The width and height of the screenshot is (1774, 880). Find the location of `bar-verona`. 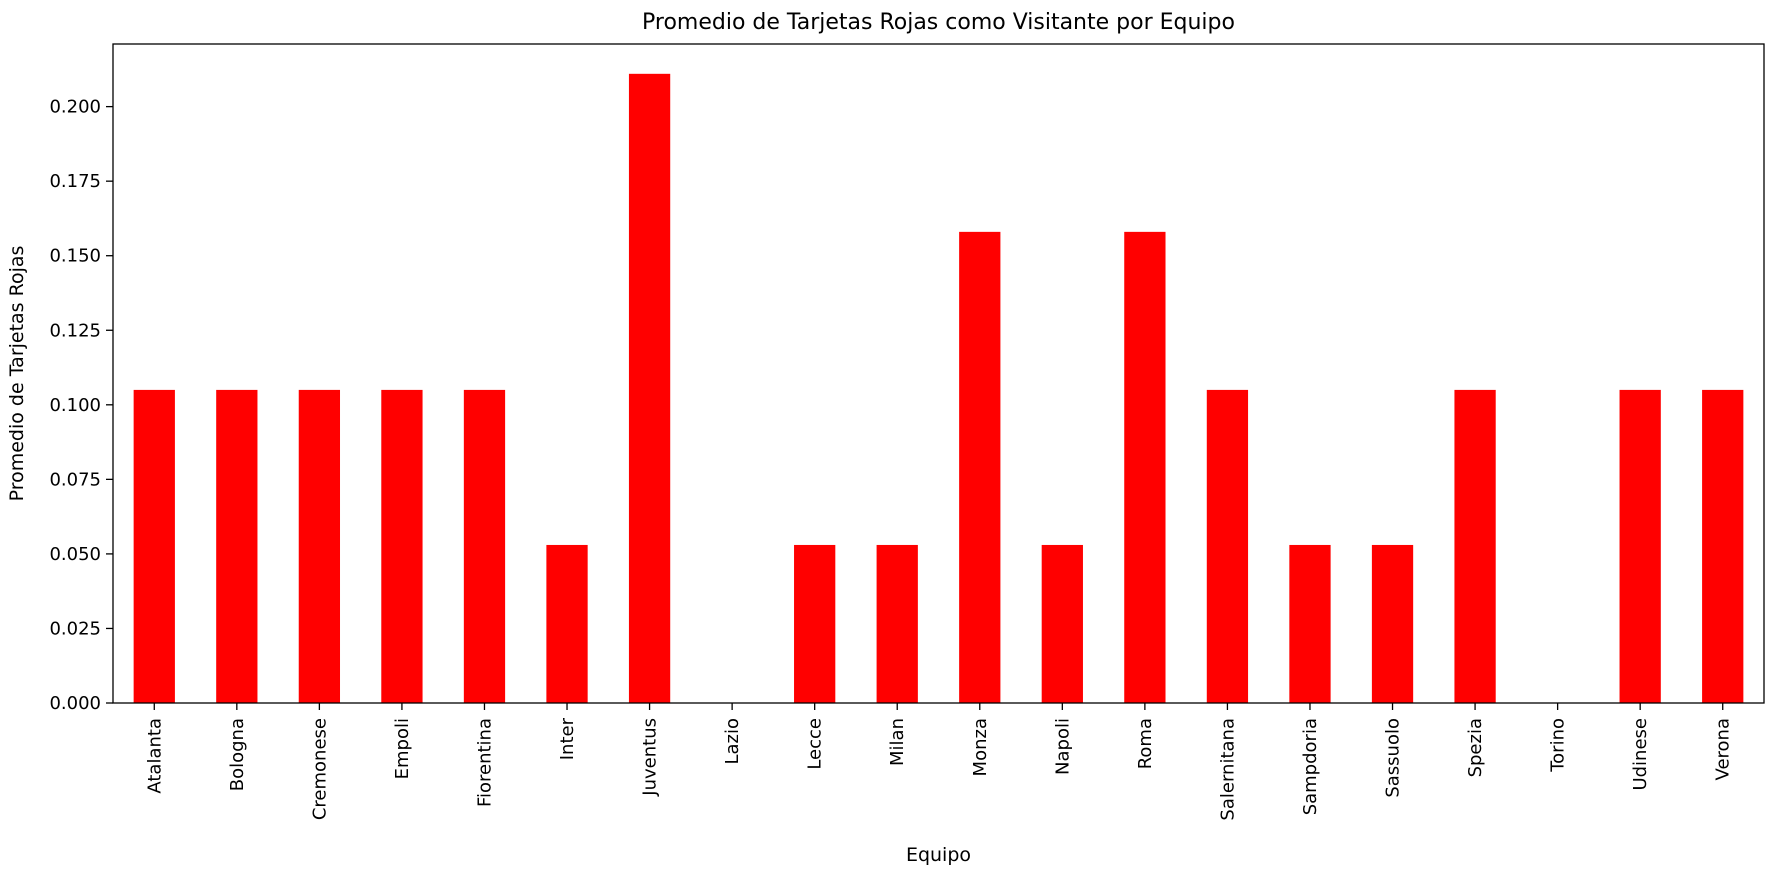

bar-verona is located at coordinates (1723, 546).